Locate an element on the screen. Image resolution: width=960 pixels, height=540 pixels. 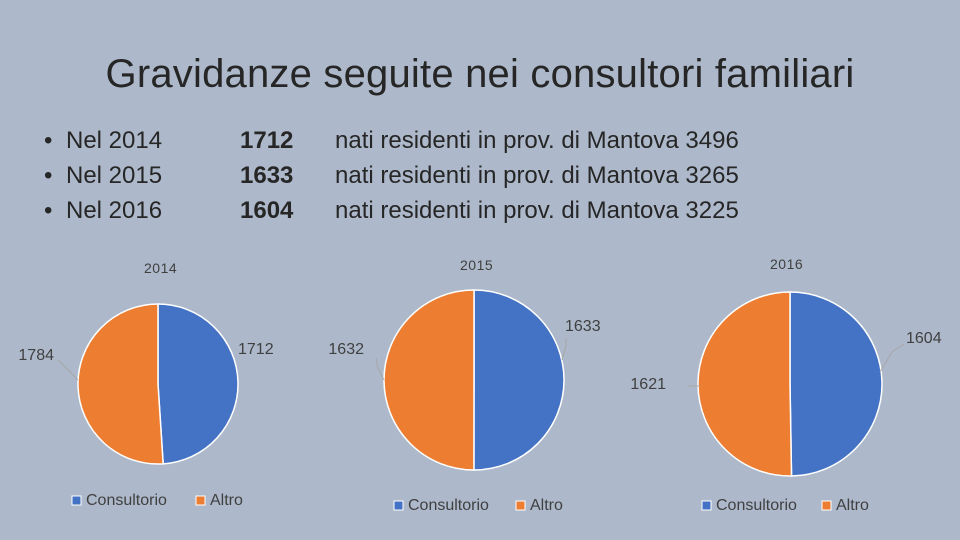
bullet-year: Nel 2016 is located at coordinates (114, 210).